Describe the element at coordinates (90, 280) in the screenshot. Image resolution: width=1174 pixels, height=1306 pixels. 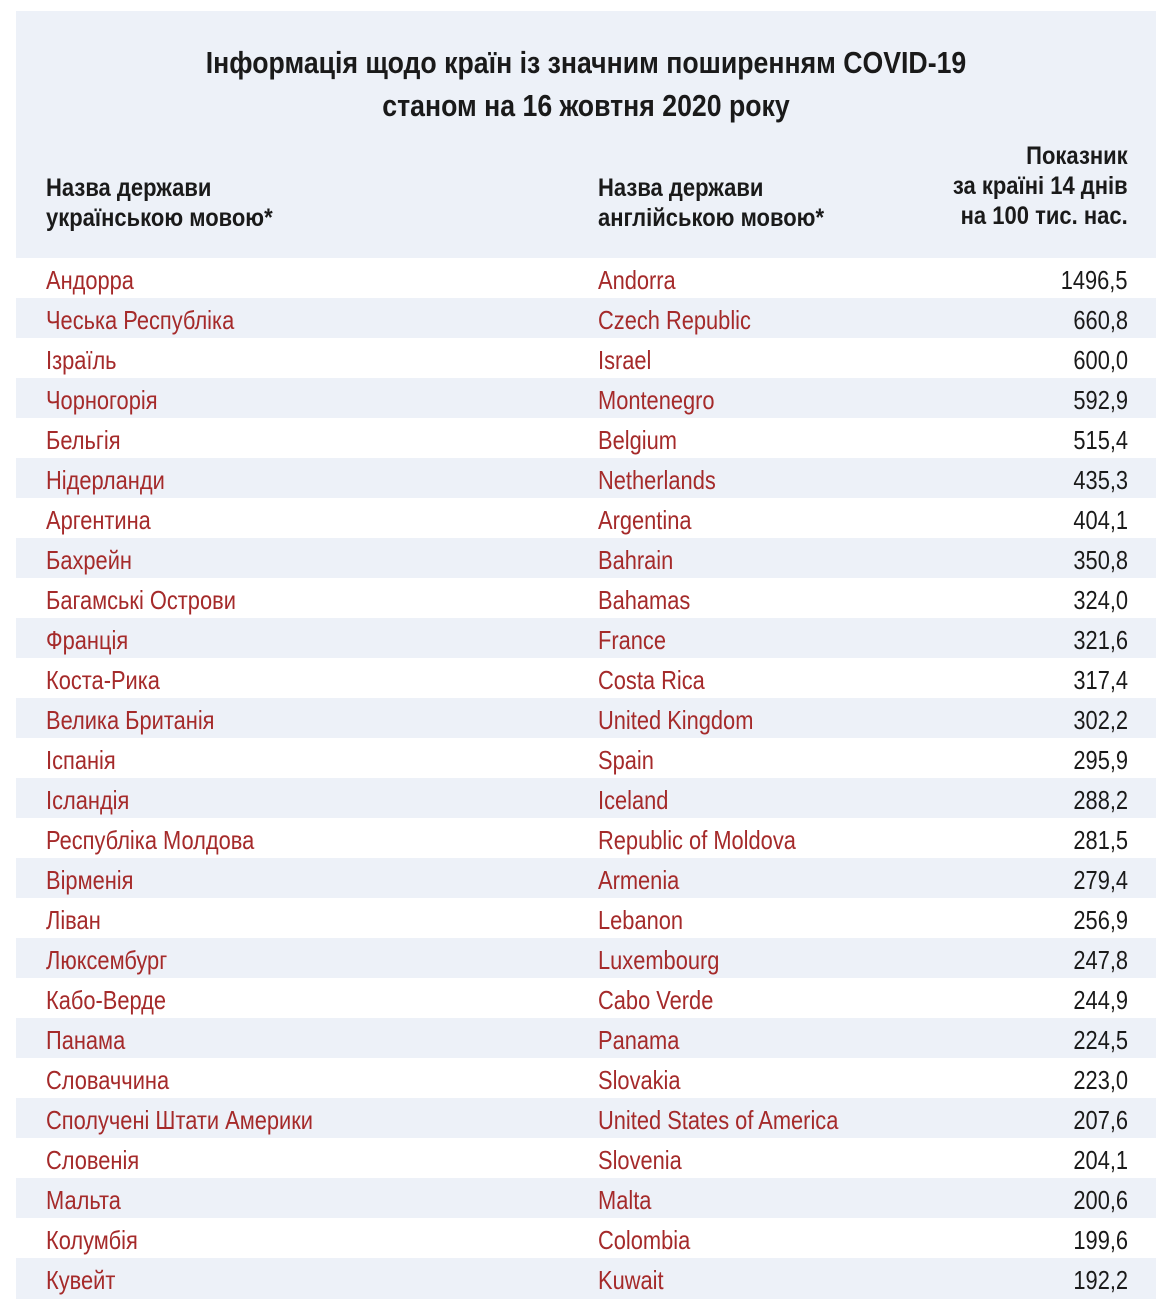
I see `country-name-ukrainian: Андорра` at that location.